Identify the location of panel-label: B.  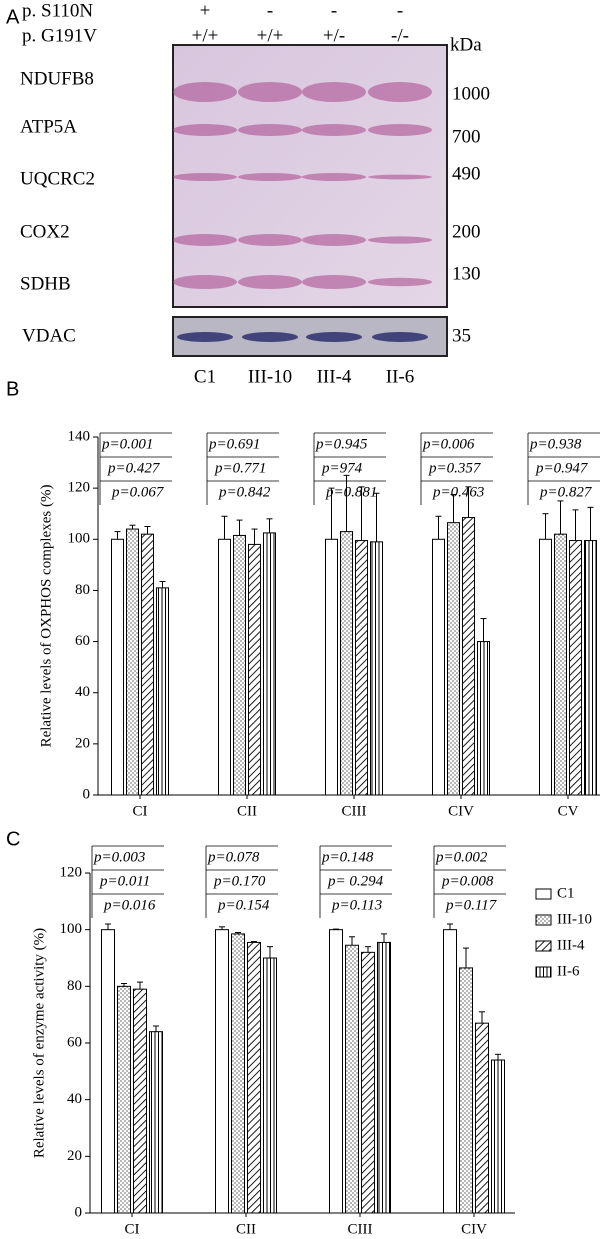
(12, 389).